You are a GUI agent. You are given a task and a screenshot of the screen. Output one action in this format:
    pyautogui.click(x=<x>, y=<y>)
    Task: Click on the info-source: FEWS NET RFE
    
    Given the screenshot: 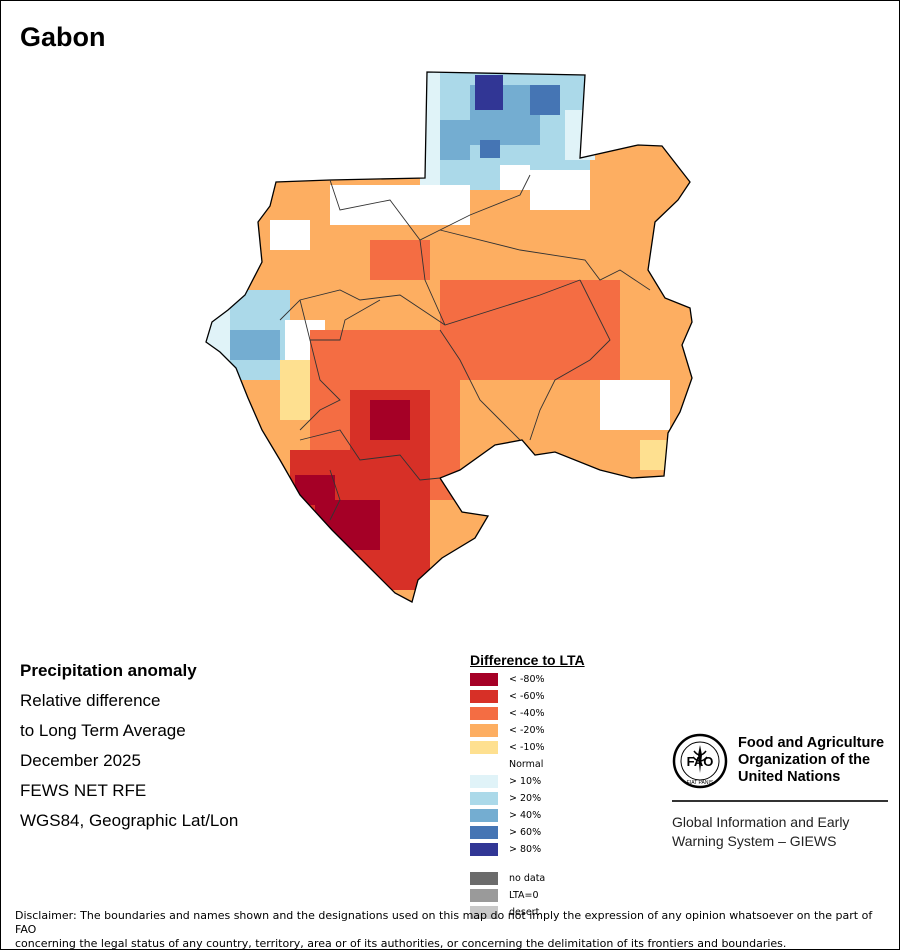 What is the action you would take?
    pyautogui.click(x=83, y=790)
    